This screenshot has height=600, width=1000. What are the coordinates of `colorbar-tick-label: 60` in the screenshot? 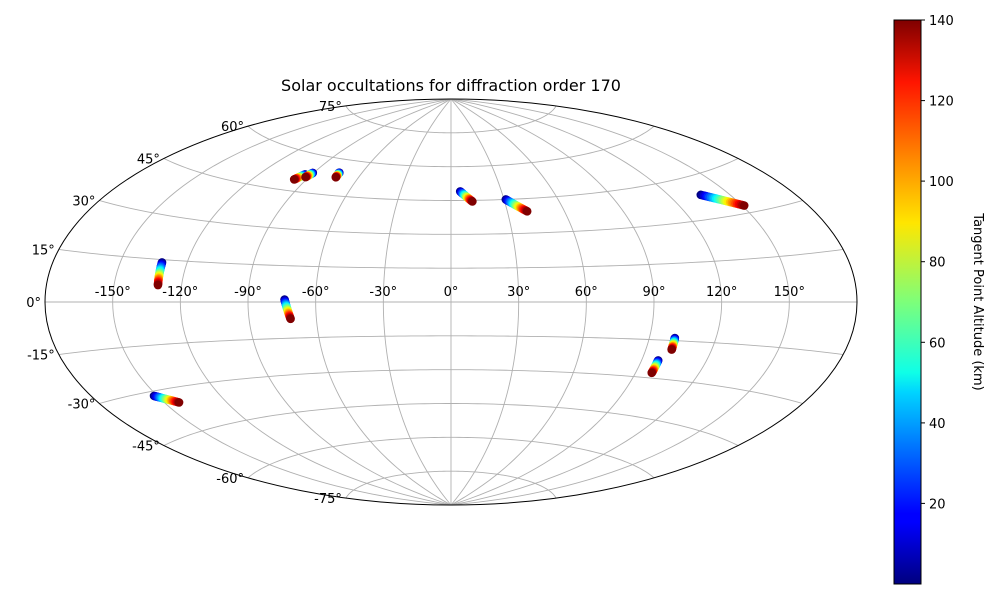 It's located at (937, 343).